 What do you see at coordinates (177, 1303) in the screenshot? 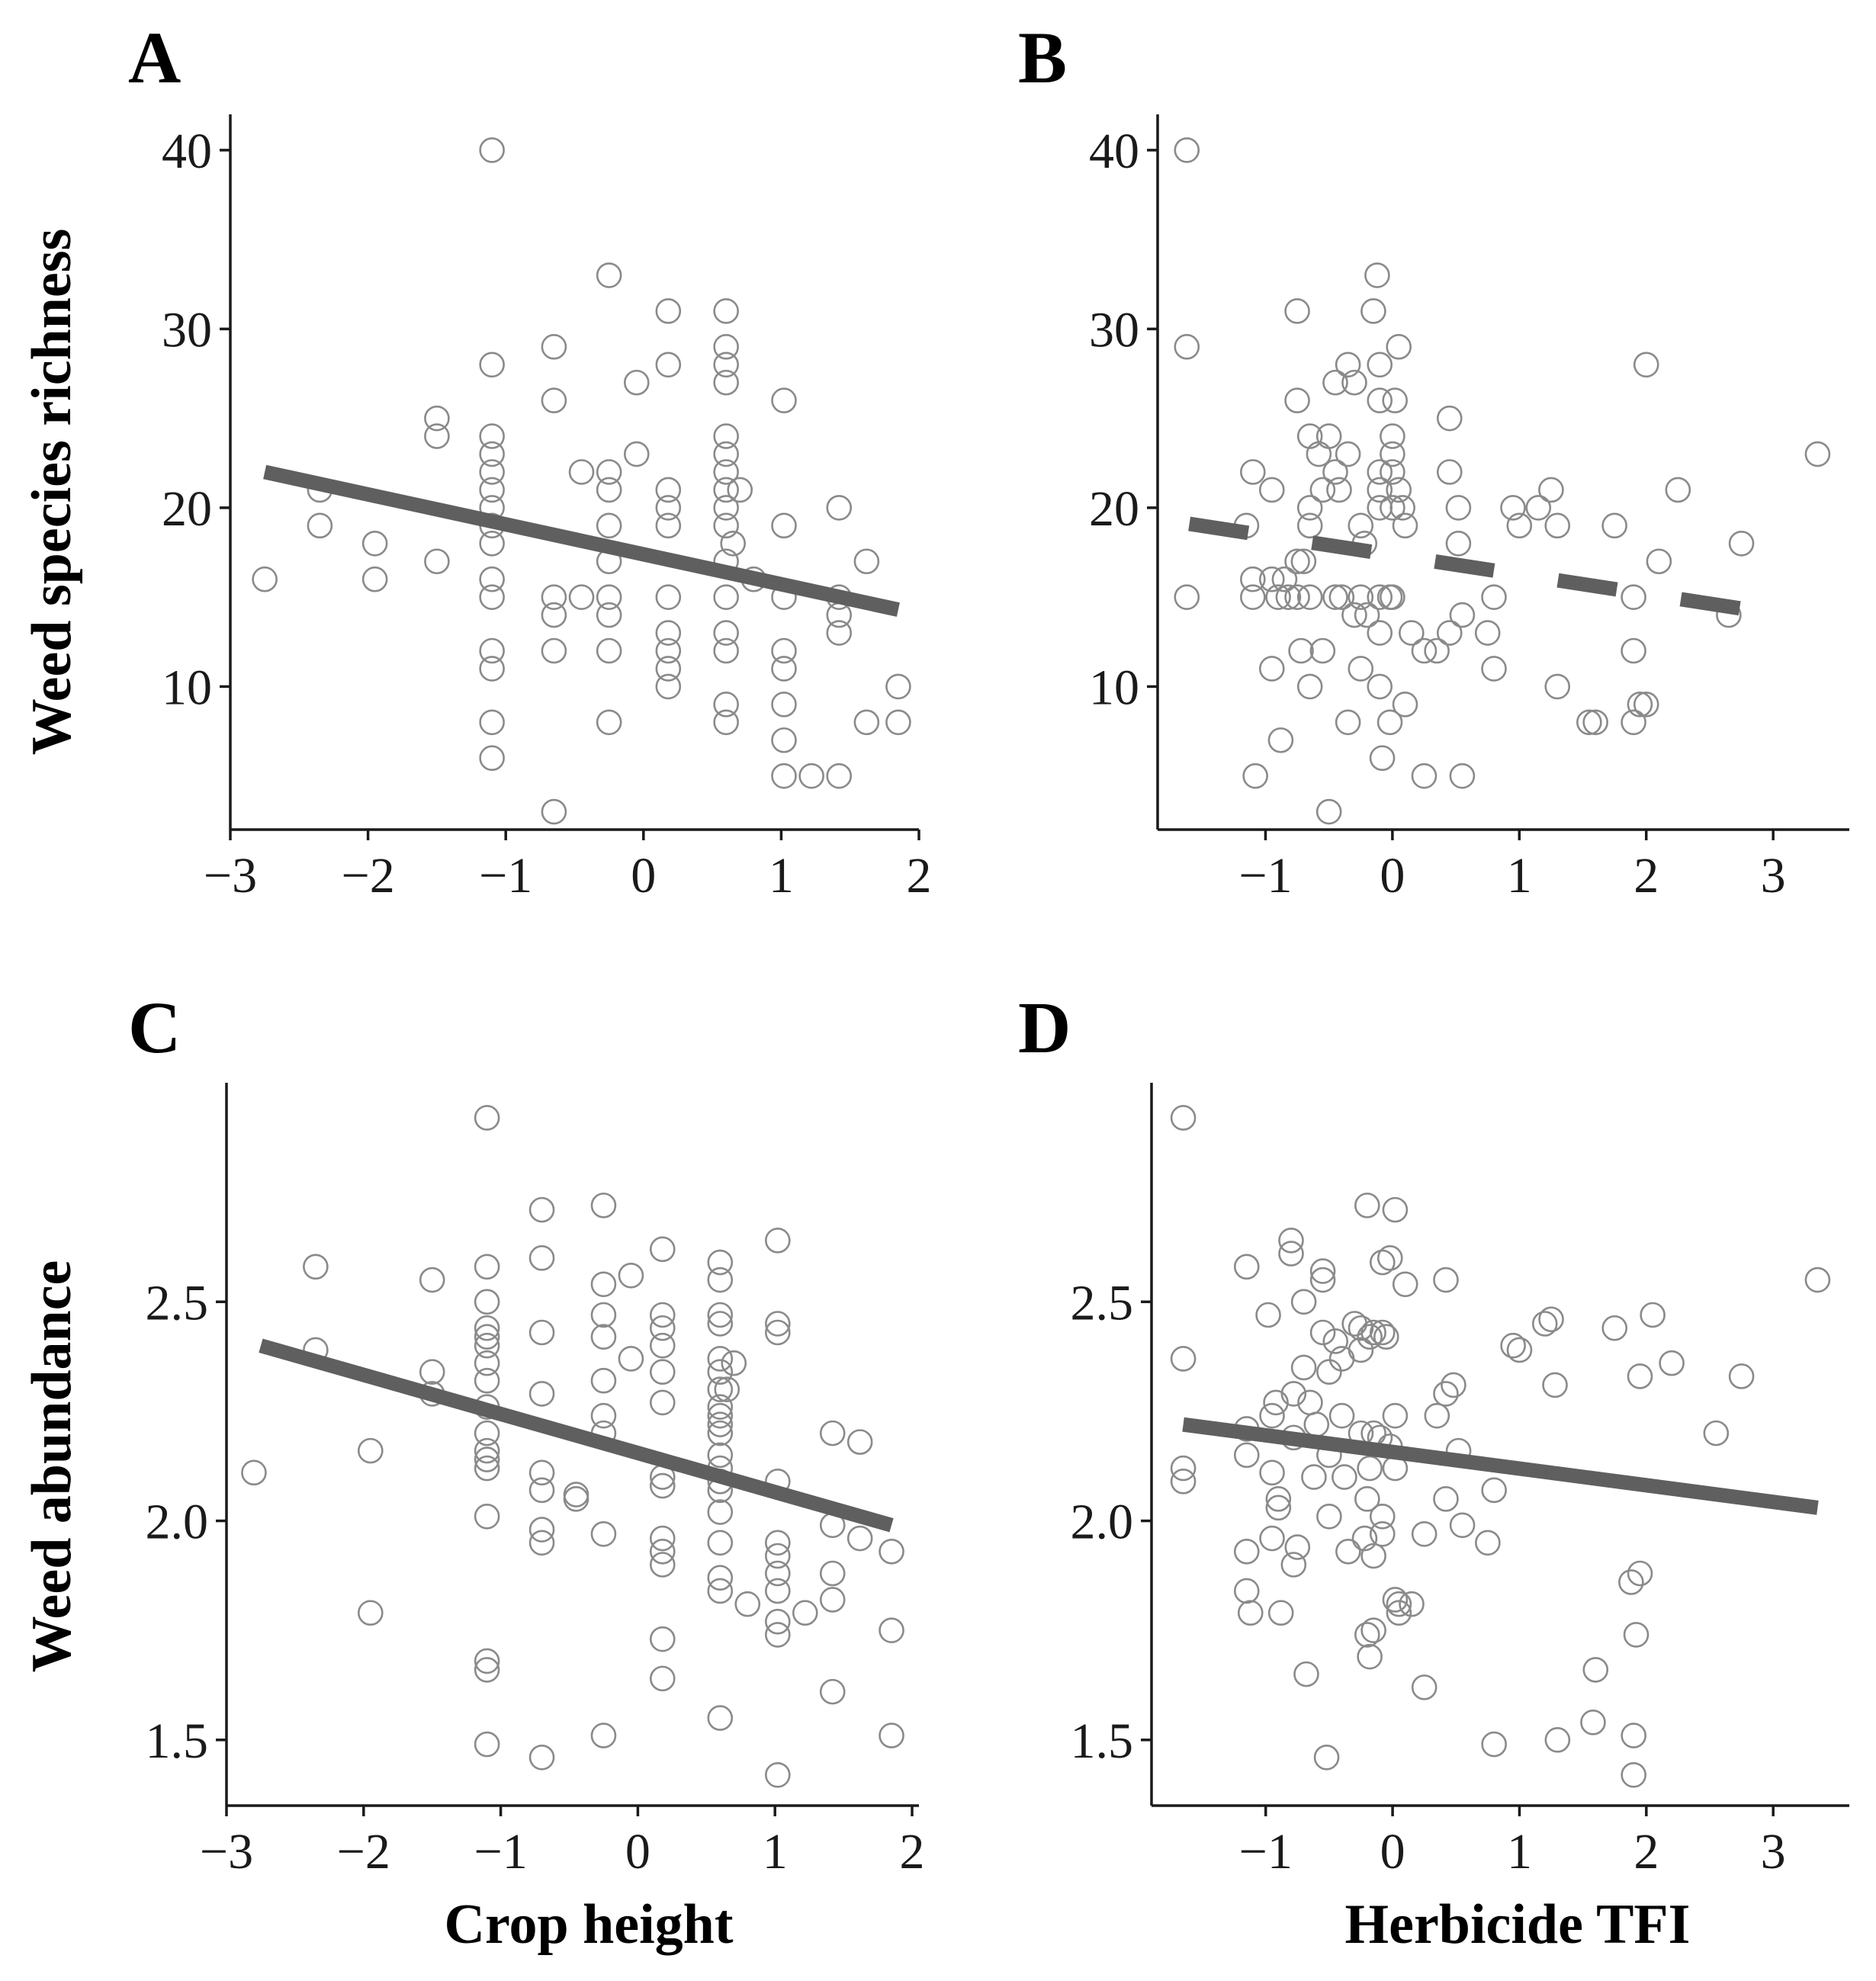
I see `y-tick-label-c: 2.5` at bounding box center [177, 1303].